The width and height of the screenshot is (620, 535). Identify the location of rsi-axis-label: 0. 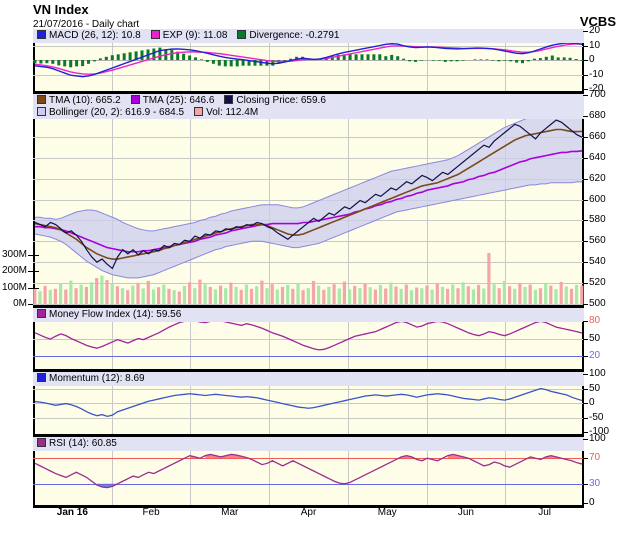
(592, 502).